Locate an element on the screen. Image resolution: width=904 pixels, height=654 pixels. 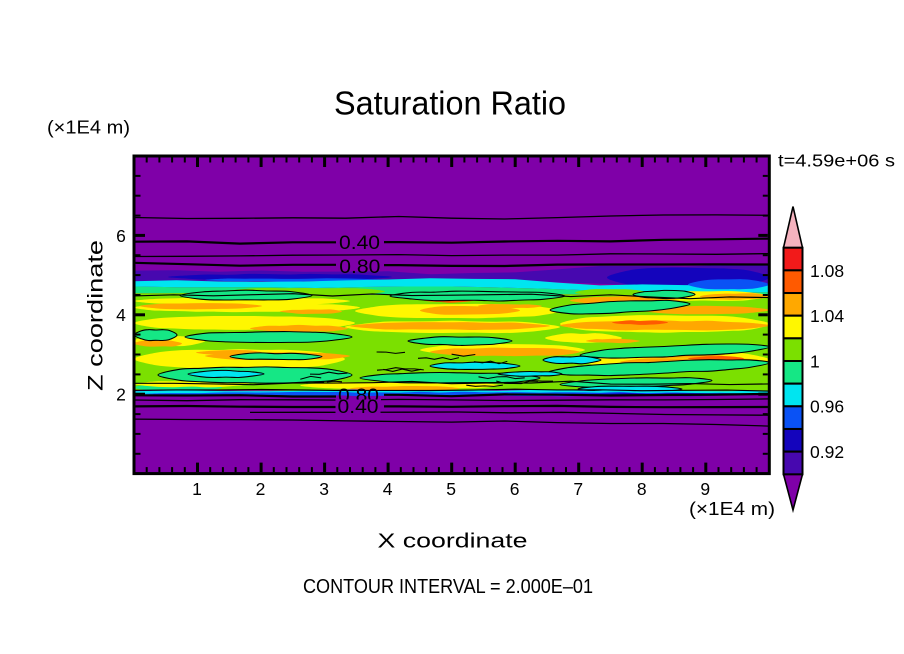
svg-text: CONTOUR INTERVAL = 2.000E–01 is located at coordinates (448, 586).